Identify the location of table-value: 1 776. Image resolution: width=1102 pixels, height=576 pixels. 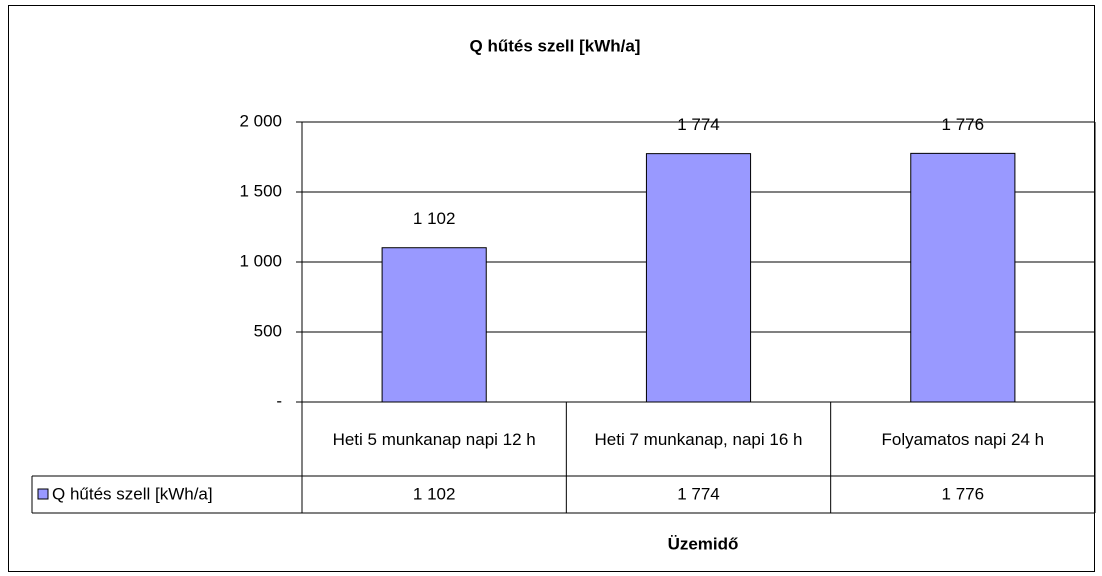
(963, 493).